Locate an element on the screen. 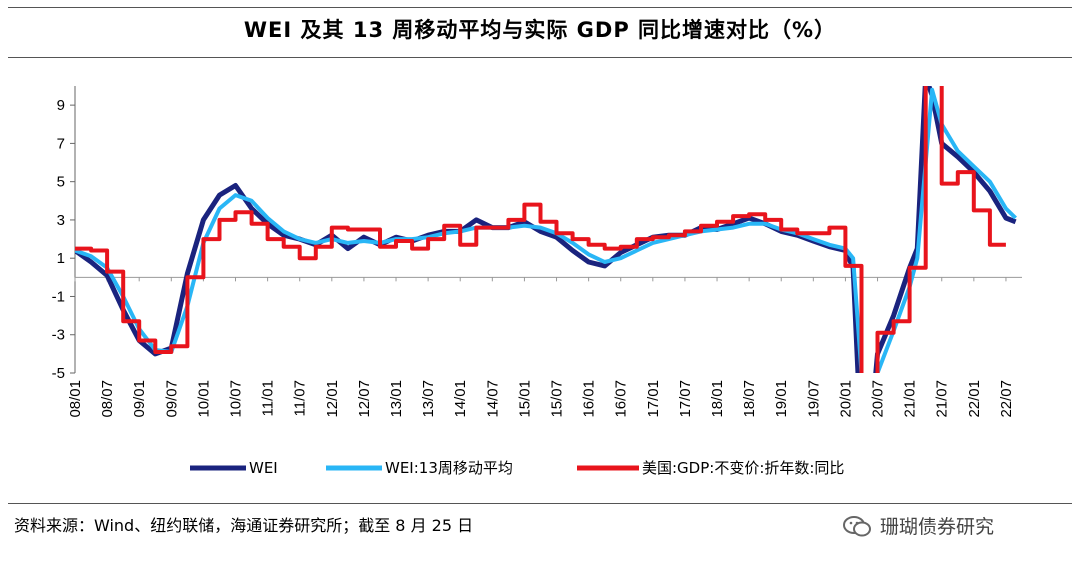 This screenshot has width=1080, height=576. x-tick-label: 10/07 is located at coordinates (236, 399).